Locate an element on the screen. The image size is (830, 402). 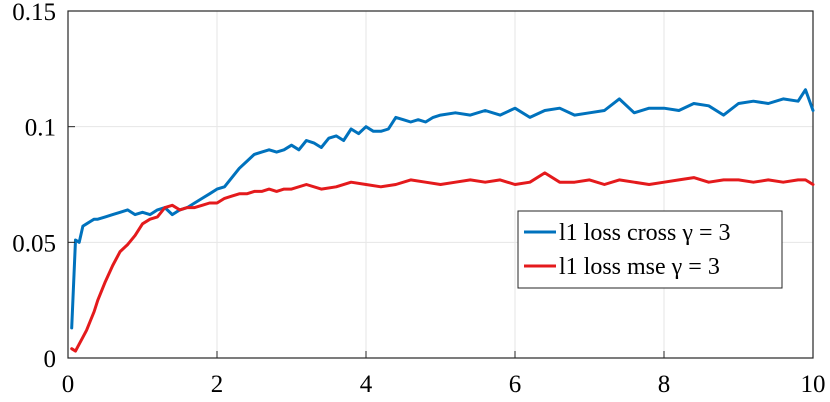
legend-label-series-2: l1 loss mse γ = 3 is located at coordinates (639, 267).